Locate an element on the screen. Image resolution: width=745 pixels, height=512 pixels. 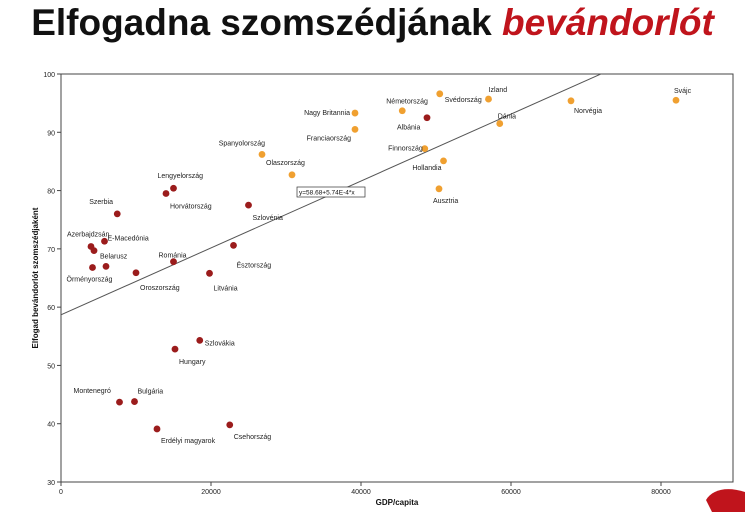
x-tick-label: 40000 is located at coordinates (361, 492).